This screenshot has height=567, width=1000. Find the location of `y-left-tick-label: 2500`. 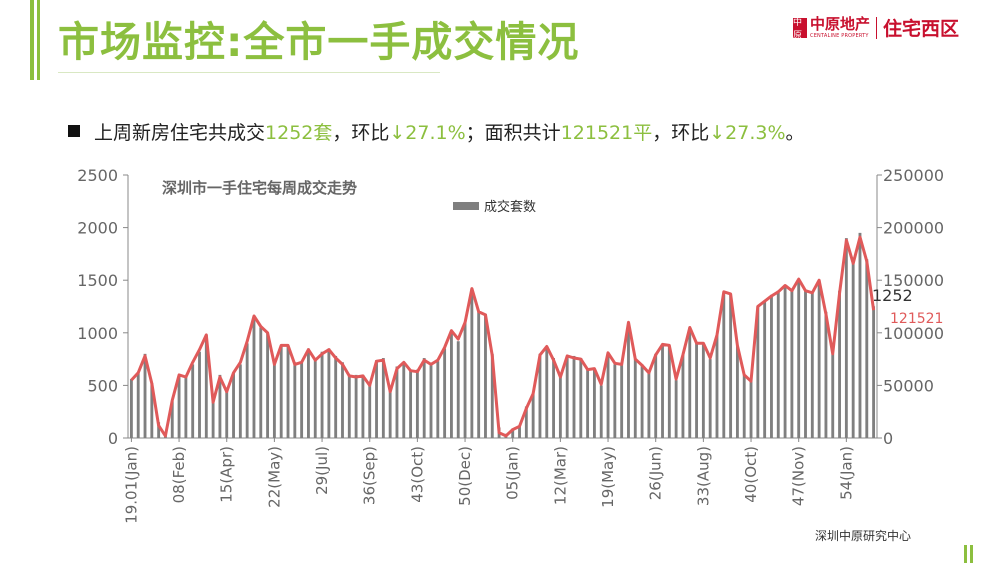

y-left-tick-label: 2500 is located at coordinates (97, 175).